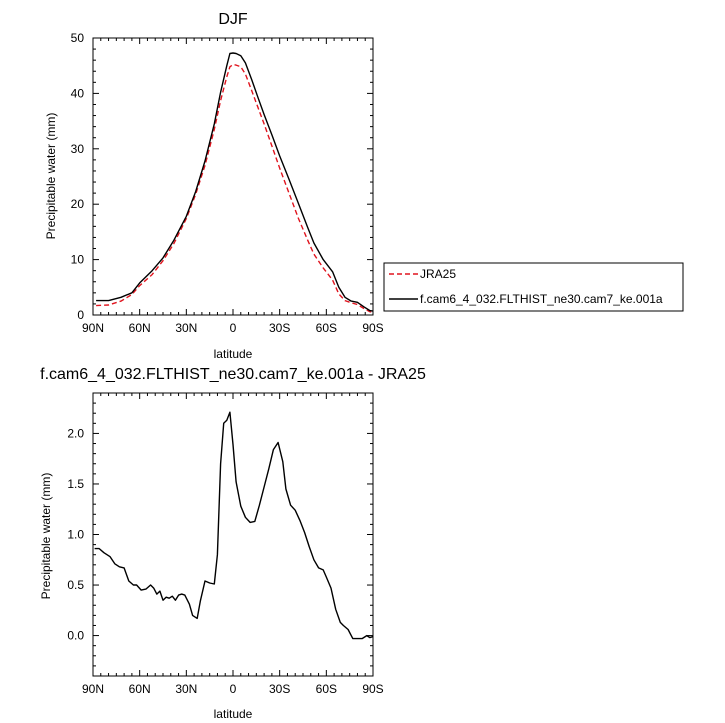 The image size is (725, 723). What do you see at coordinates (233, 354) in the screenshot?
I see `top-chart-x-axis-title: latitude` at bounding box center [233, 354].